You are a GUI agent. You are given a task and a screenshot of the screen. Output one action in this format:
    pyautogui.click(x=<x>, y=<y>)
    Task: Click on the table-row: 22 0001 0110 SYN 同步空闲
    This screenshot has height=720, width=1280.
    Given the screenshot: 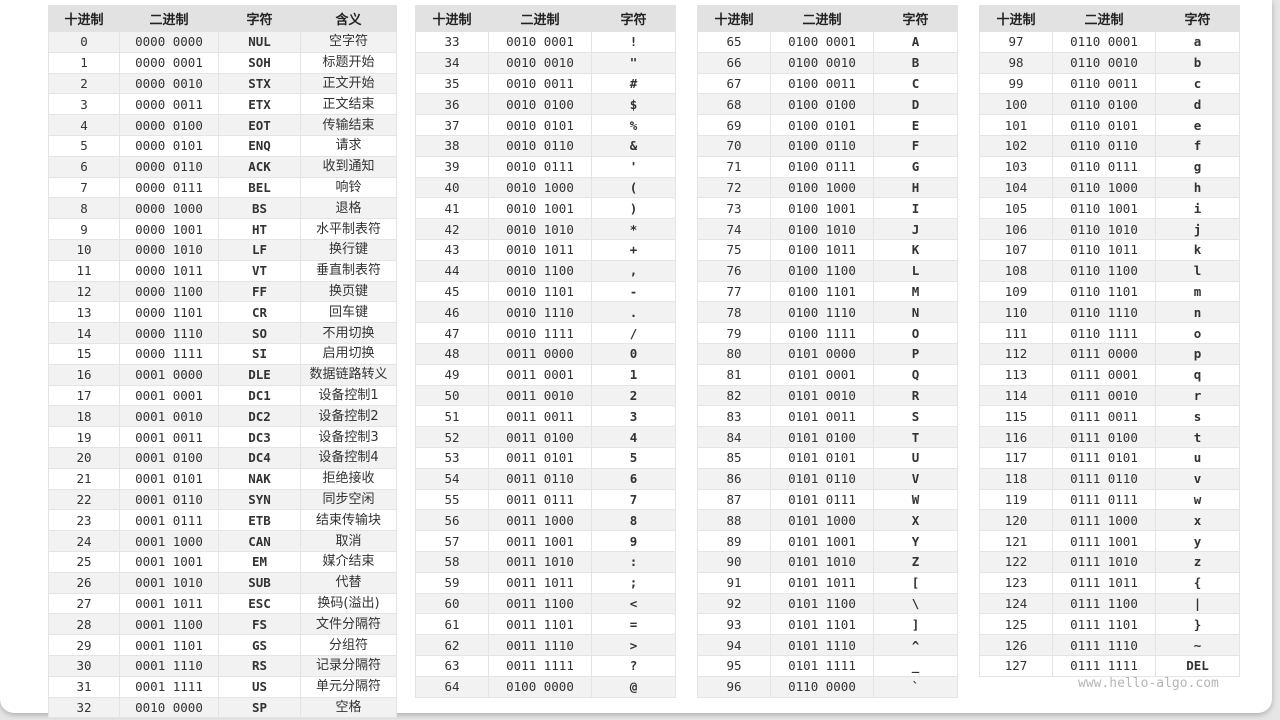 What is the action you would take?
    pyautogui.click(x=222, y=499)
    